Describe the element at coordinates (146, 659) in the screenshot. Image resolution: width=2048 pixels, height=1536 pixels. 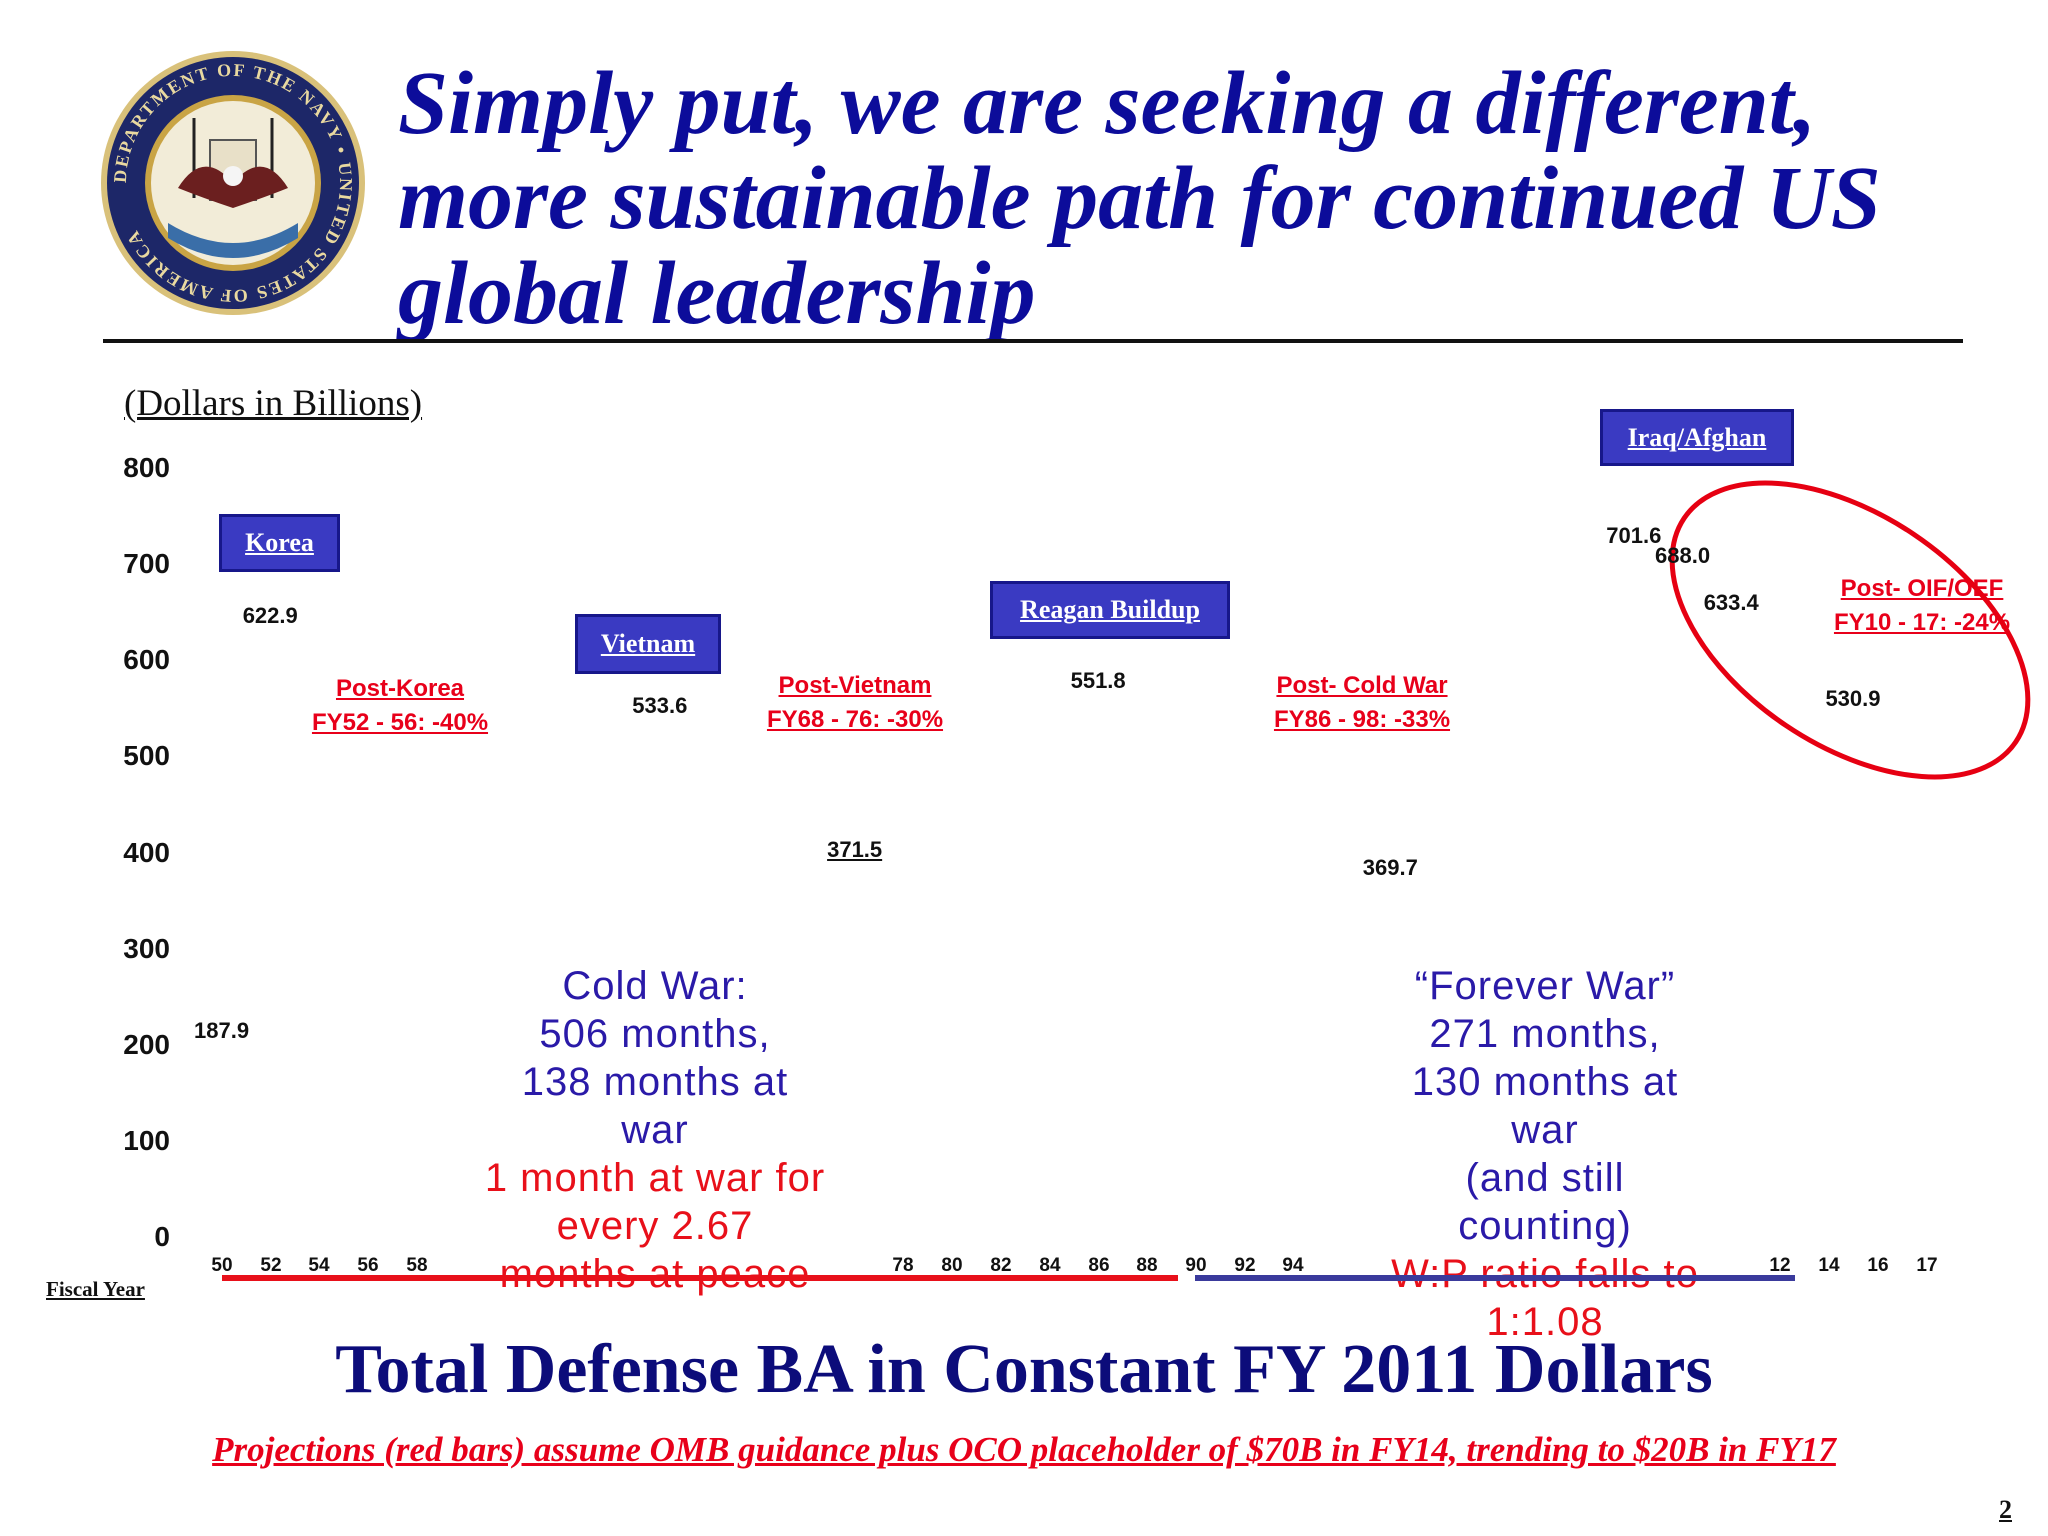
I see `y-tick-label: 600` at that location.